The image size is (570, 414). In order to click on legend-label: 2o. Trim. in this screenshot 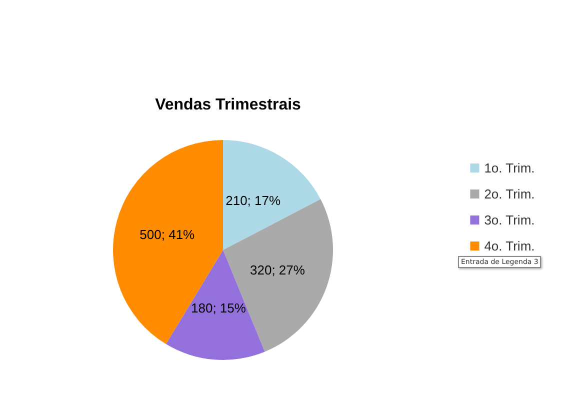, I will do `click(509, 194)`.